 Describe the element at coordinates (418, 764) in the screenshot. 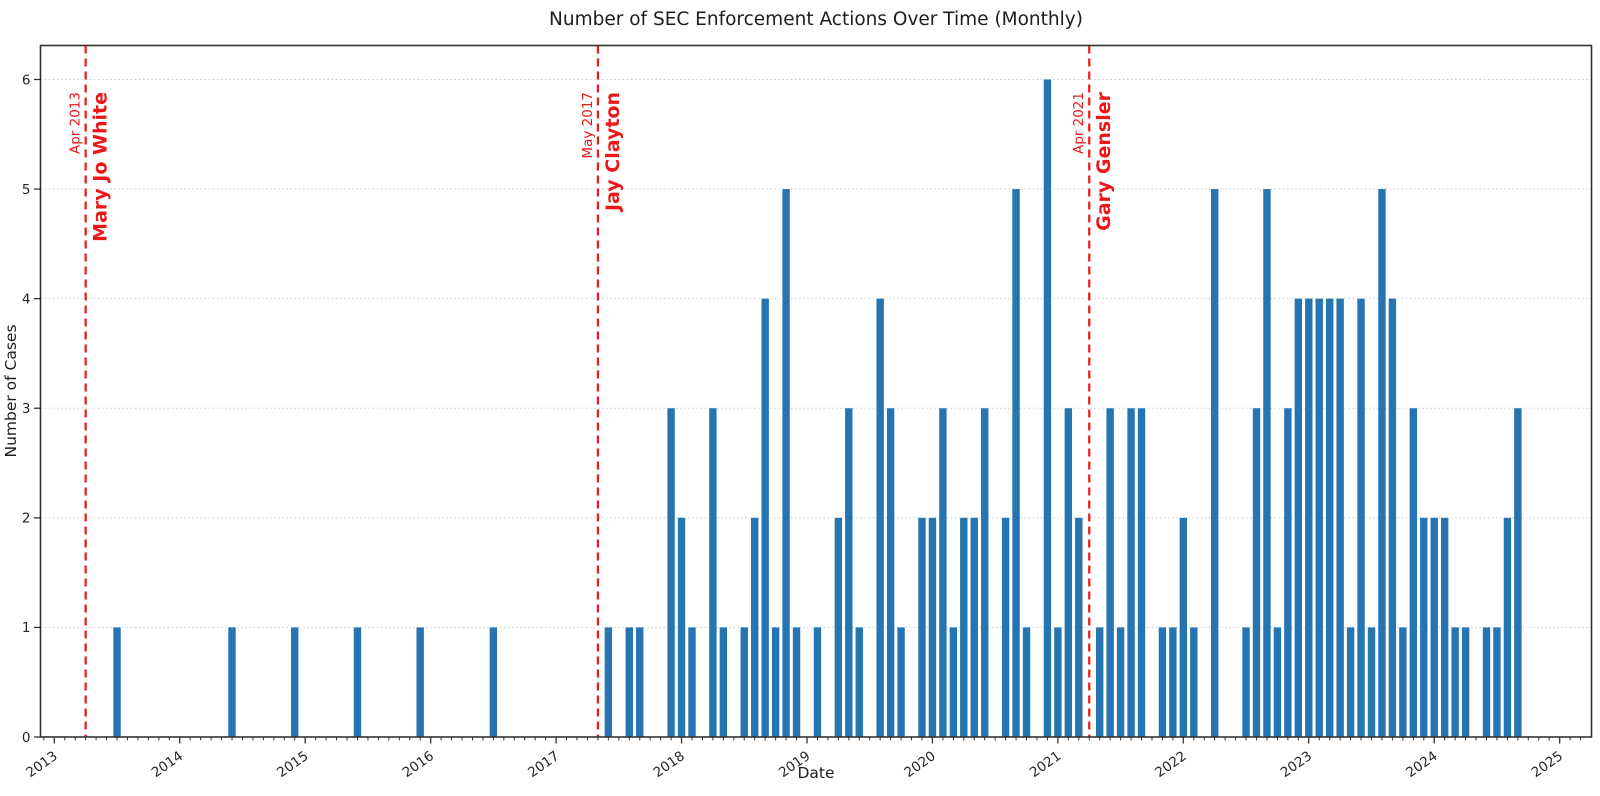

I see `x-tick-label-2016: 2016` at that location.